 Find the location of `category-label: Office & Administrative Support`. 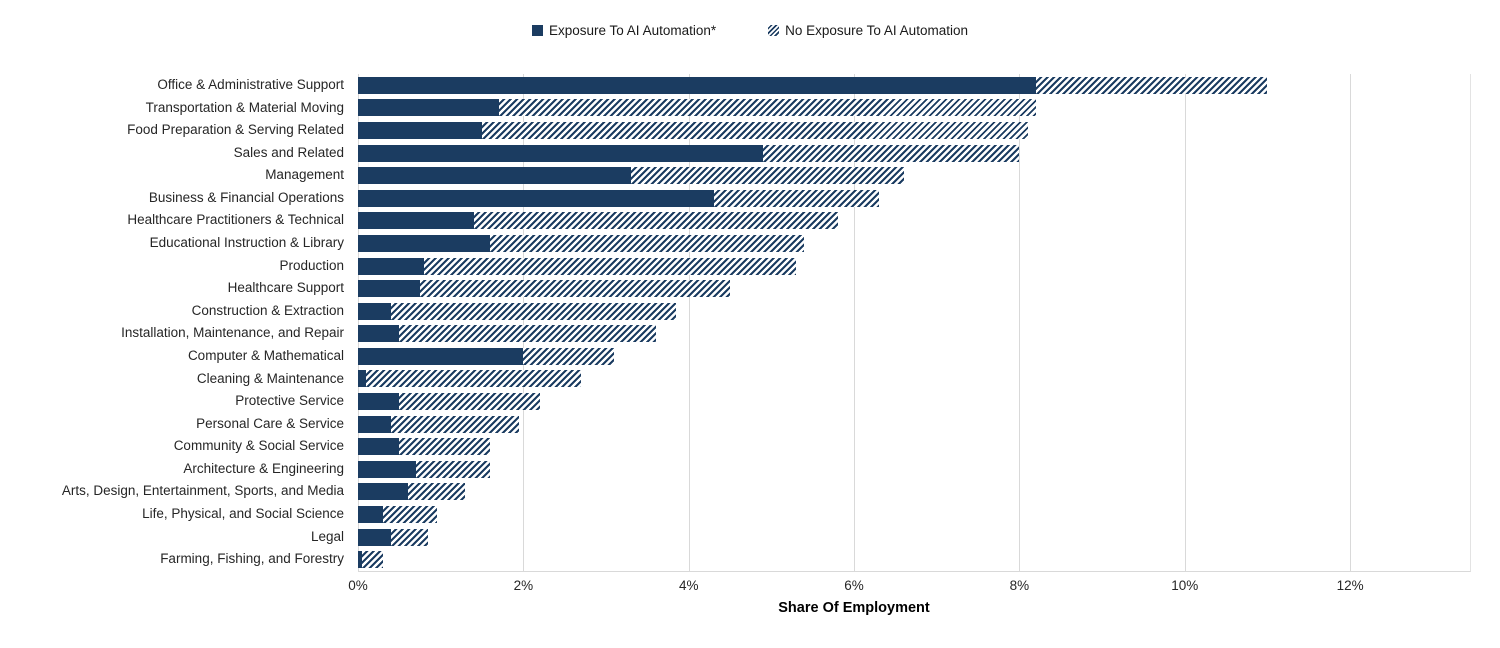

category-label: Office & Administrative Support is located at coordinates (250, 84).